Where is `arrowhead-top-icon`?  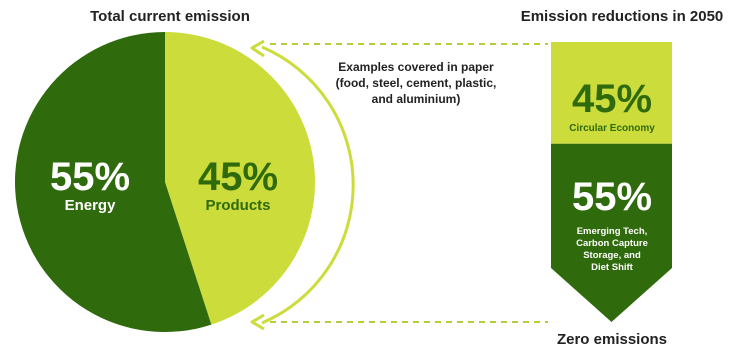
arrowhead-top-icon is located at coordinates (257, 48).